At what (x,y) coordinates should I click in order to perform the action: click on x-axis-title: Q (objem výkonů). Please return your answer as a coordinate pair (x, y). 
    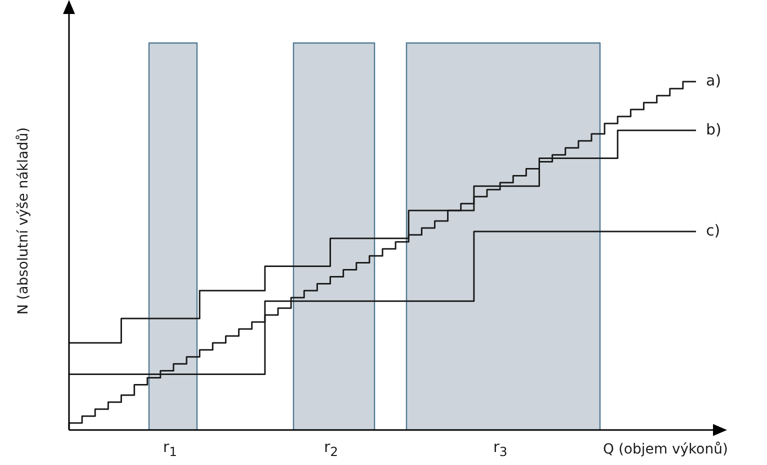
    Looking at the image, I should click on (665, 450).